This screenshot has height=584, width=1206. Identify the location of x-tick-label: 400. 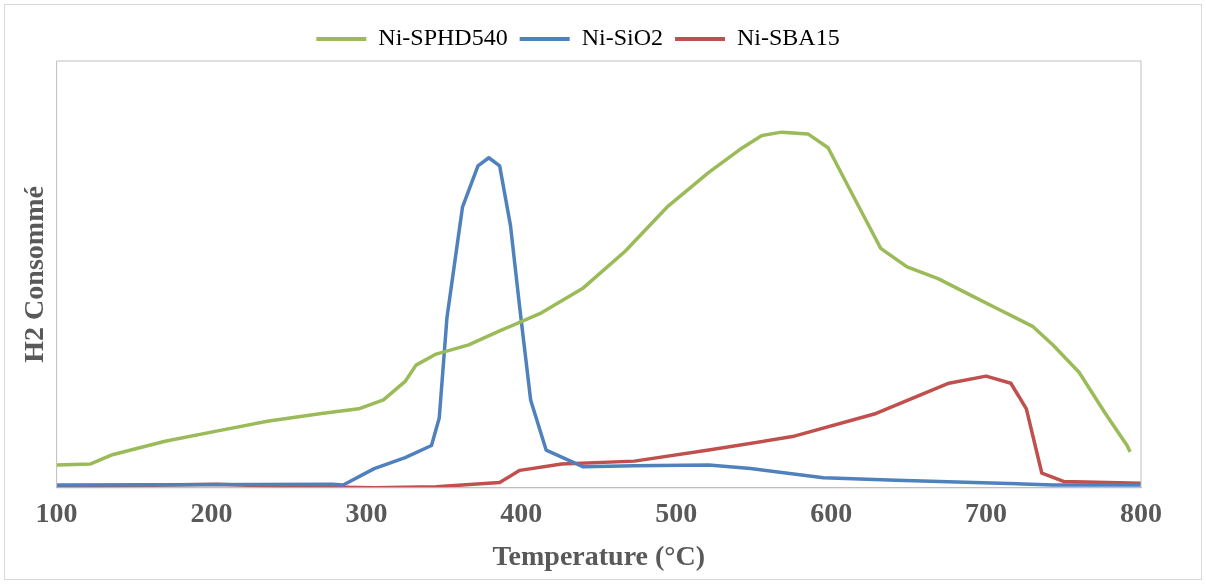
(521, 512).